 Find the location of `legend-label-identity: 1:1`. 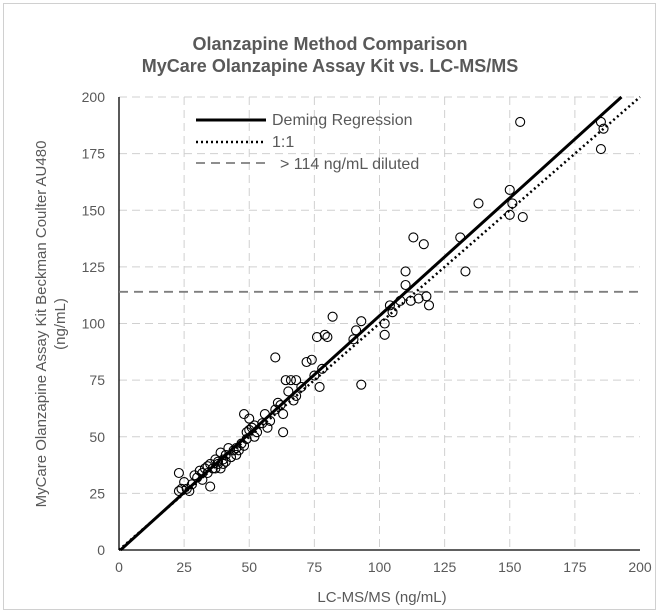

legend-label-identity: 1:1 is located at coordinates (283, 142).